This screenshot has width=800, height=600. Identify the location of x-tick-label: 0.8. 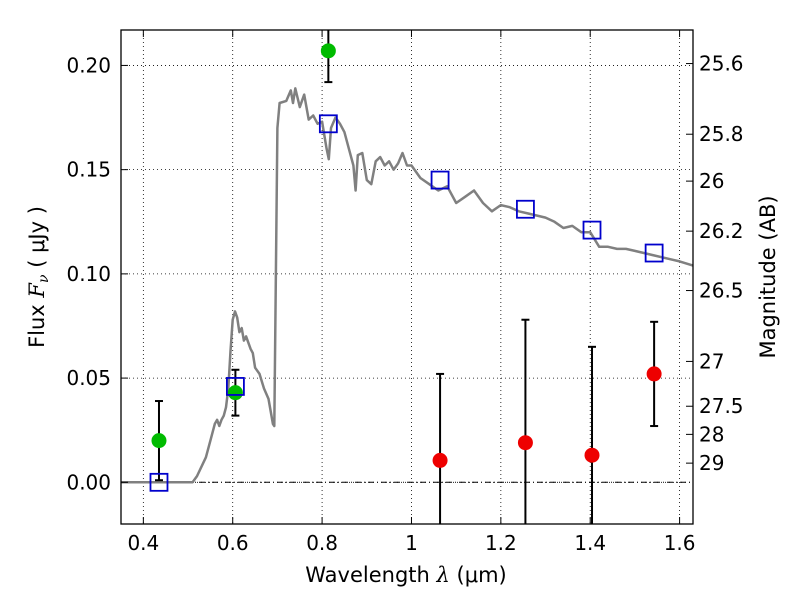
(322, 543).